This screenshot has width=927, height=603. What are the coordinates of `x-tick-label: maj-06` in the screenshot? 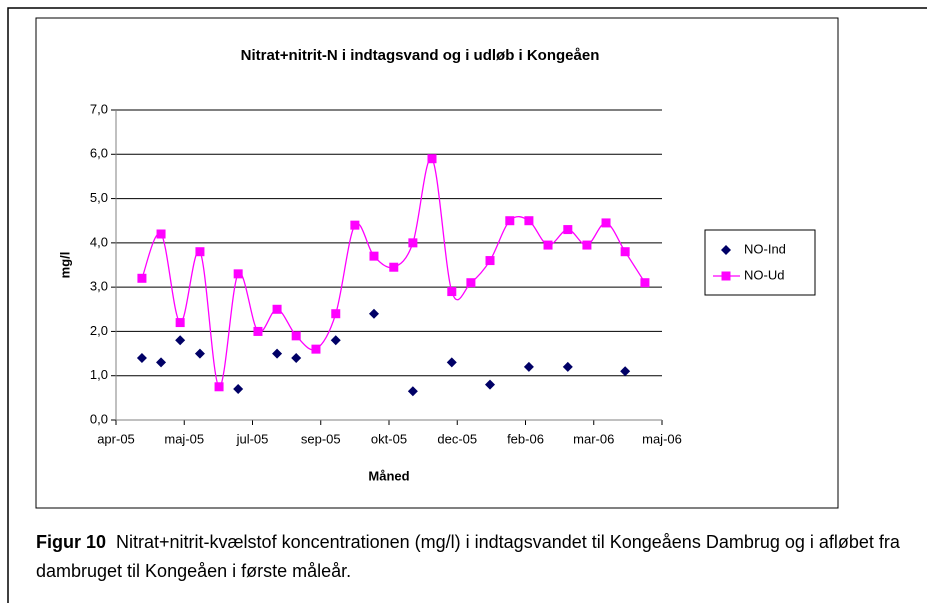 It's located at (662, 438).